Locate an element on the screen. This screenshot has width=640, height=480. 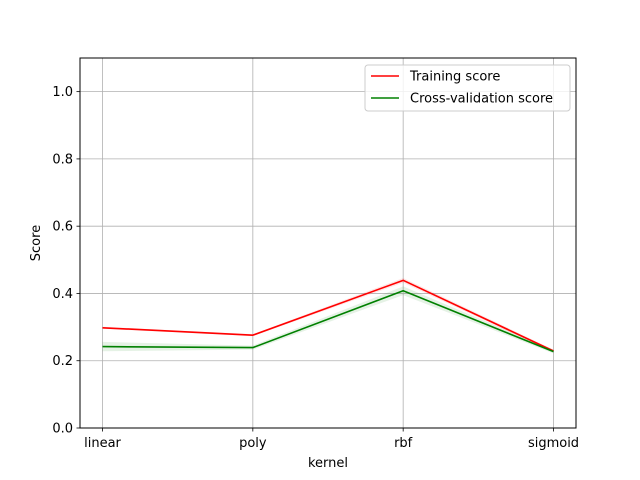
x-axis-label: kernel is located at coordinates (328, 463).